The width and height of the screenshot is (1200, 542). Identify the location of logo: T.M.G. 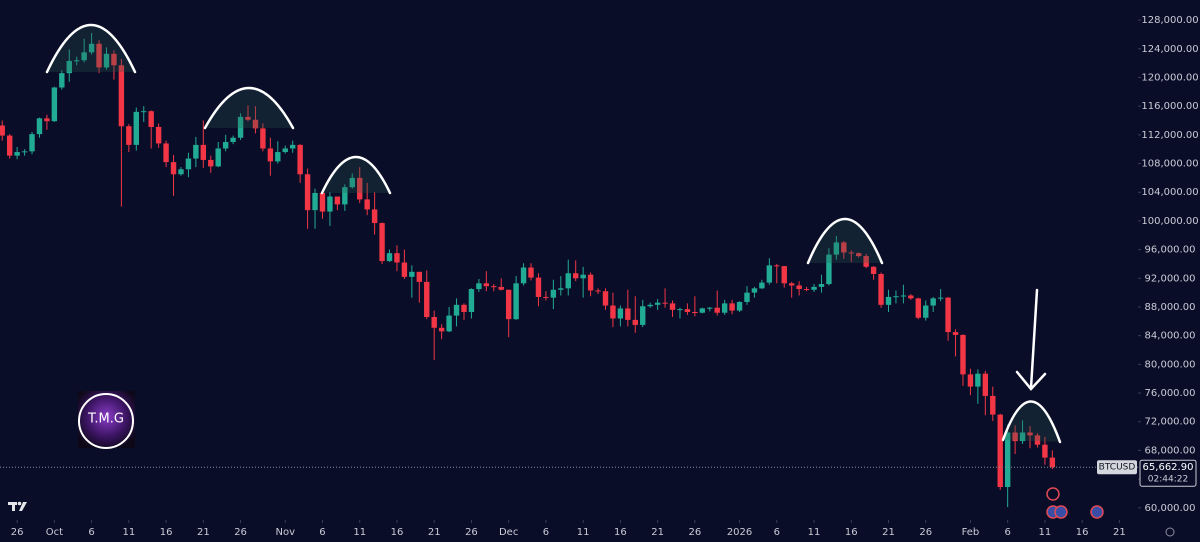
(106, 420).